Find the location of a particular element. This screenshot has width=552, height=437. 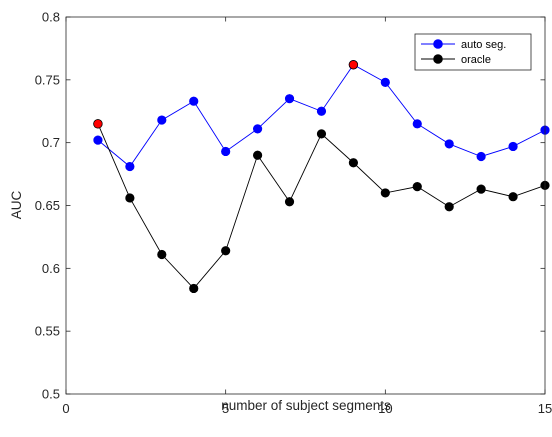

y-tick-label: 0.5 is located at coordinates (51, 394).